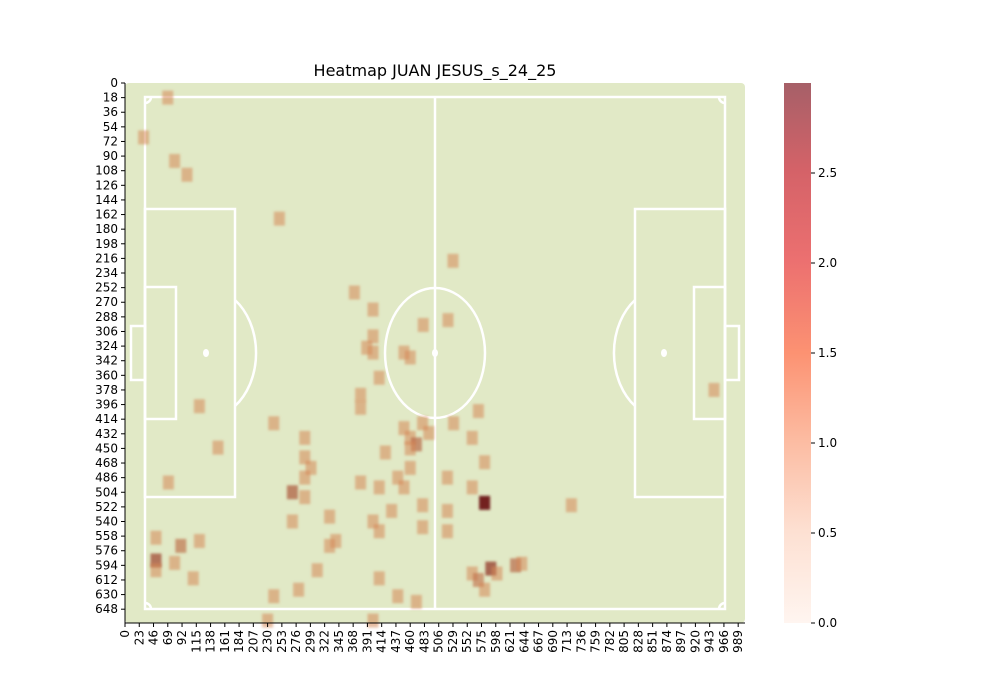 This screenshot has width=1000, height=700. Describe the element at coordinates (106, 229) in the screenshot. I see `y-tick-label: 180` at that location.